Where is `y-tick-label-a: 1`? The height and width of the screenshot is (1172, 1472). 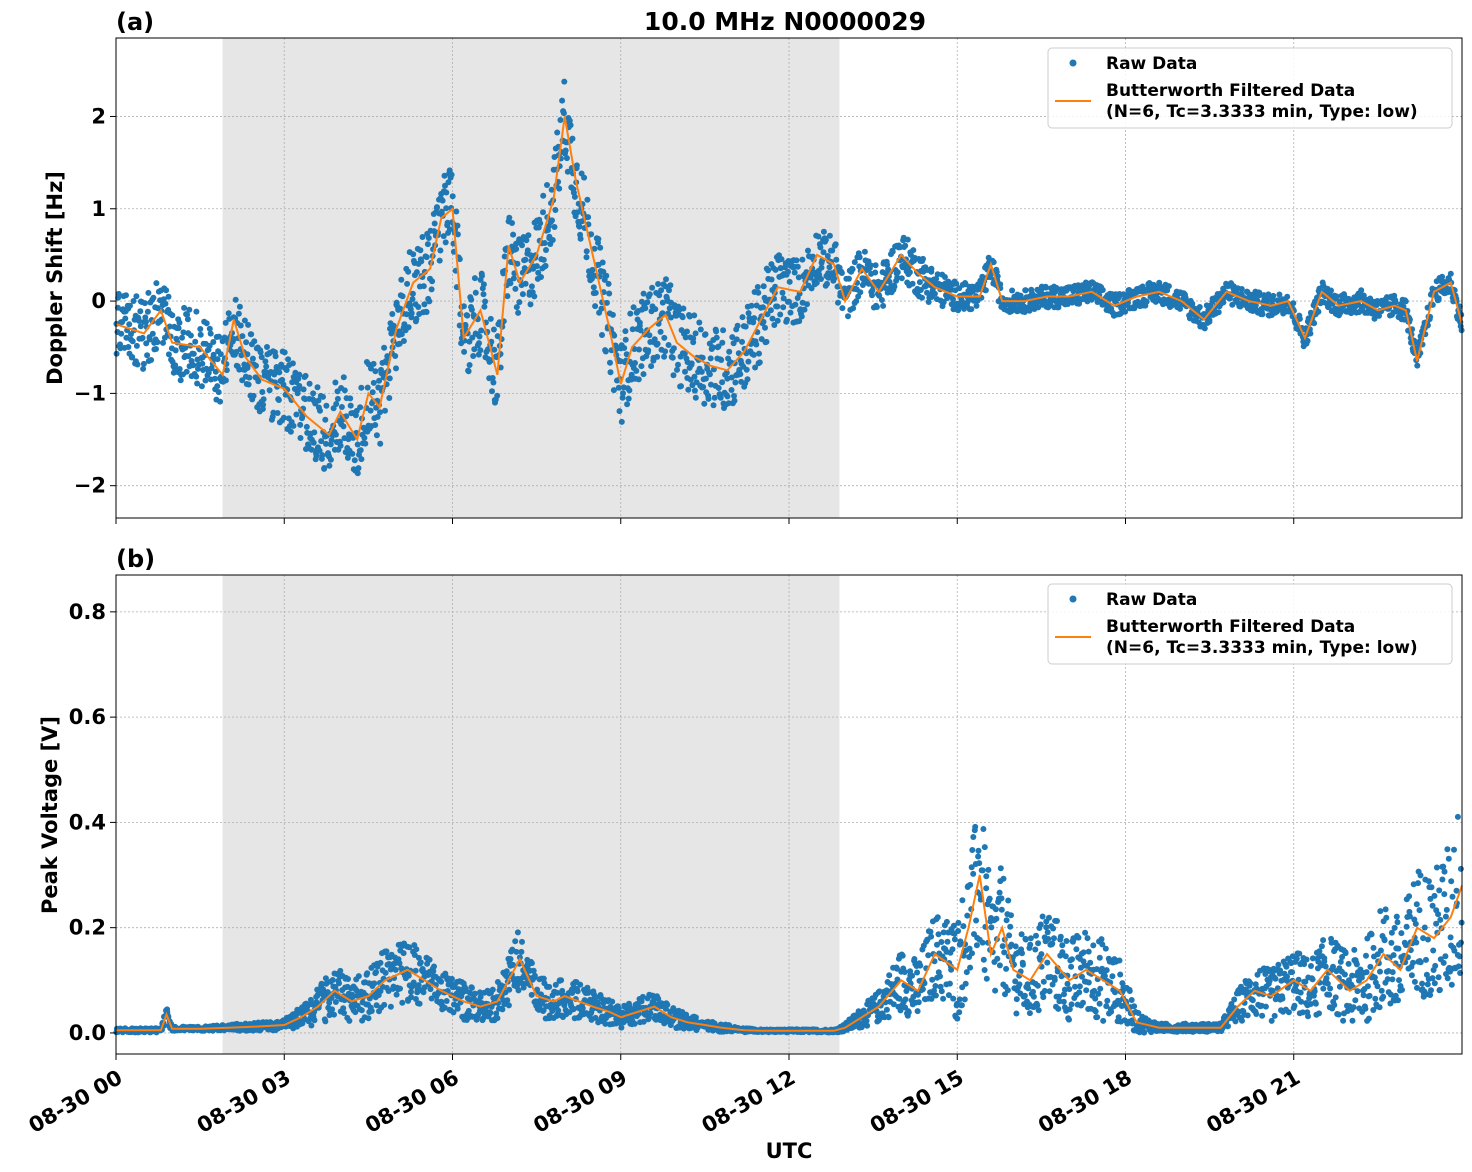
y-tick-label-a: 1 is located at coordinates (98, 209).